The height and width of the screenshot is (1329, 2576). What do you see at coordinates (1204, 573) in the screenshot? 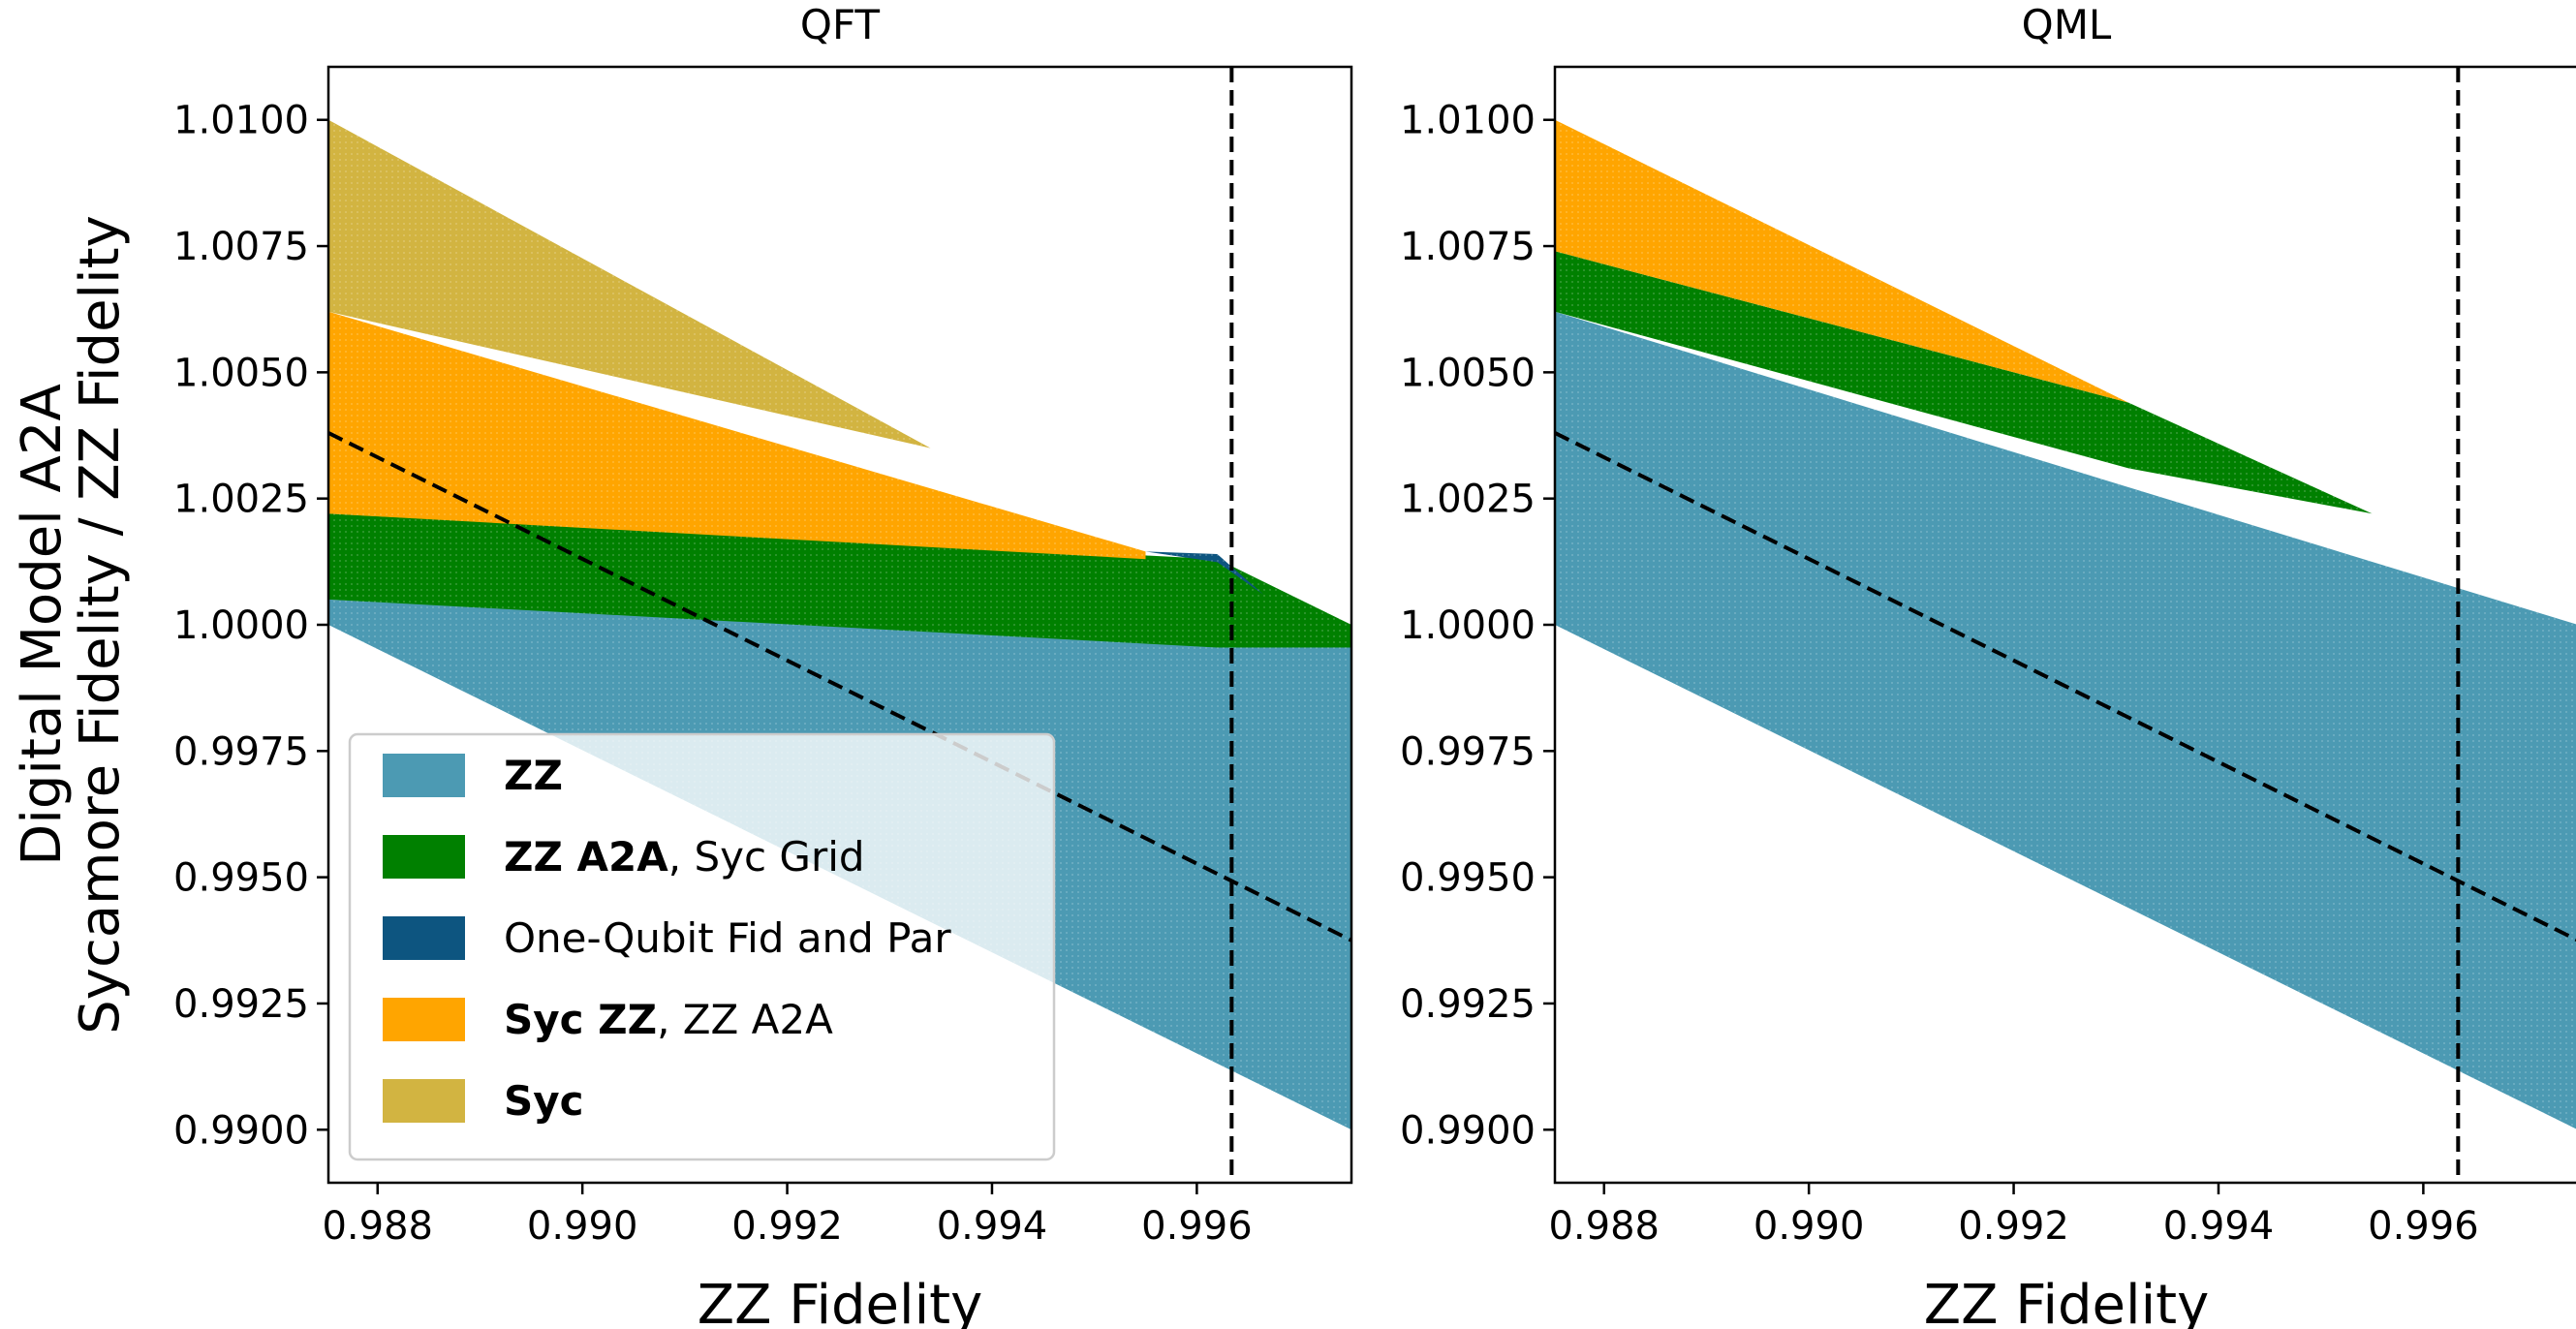
I see `area-one-qubit-fid-and-par-qft-texture` at bounding box center [1204, 573].